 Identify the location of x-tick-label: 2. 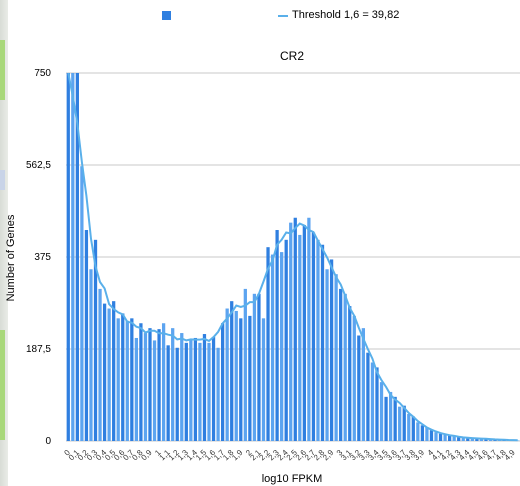
(249, 453).